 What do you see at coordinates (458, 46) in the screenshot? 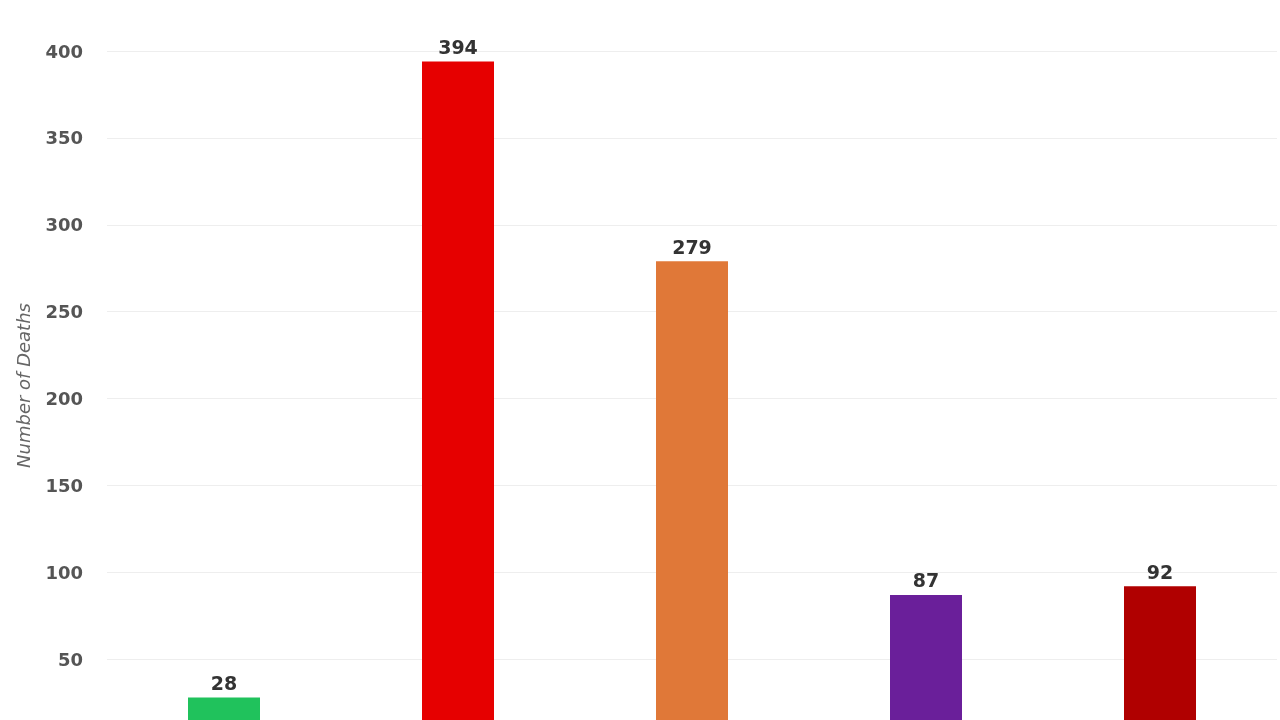
I see `data-label: 394` at bounding box center [458, 46].